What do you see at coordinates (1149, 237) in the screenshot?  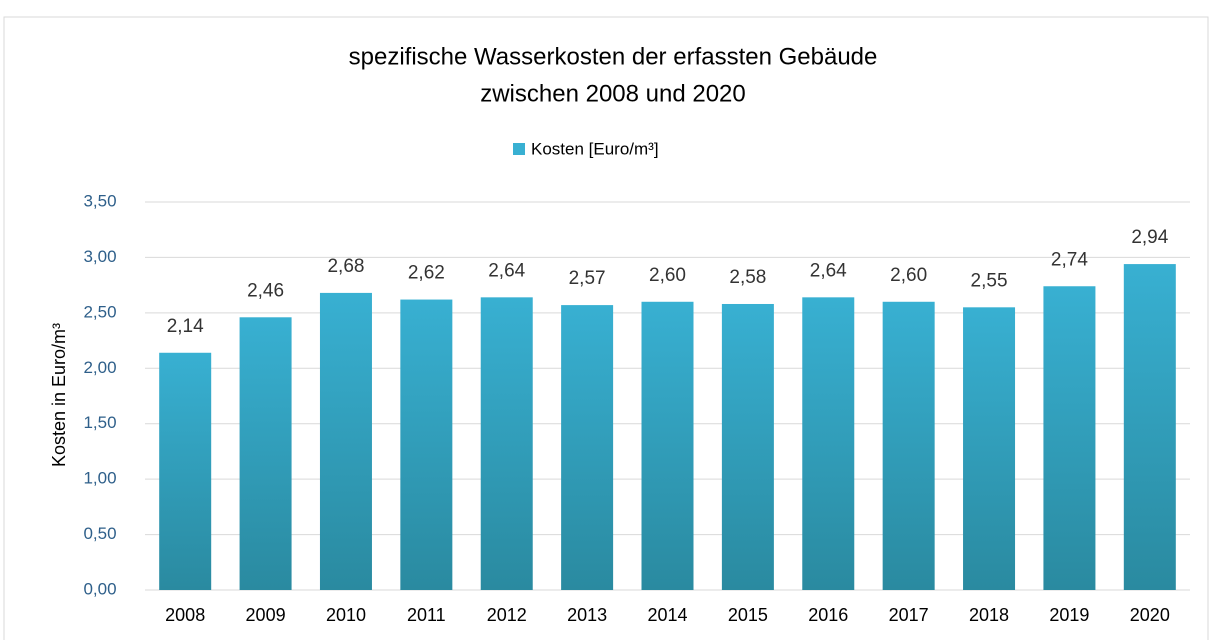 I see `data-label: 2,94` at bounding box center [1149, 237].